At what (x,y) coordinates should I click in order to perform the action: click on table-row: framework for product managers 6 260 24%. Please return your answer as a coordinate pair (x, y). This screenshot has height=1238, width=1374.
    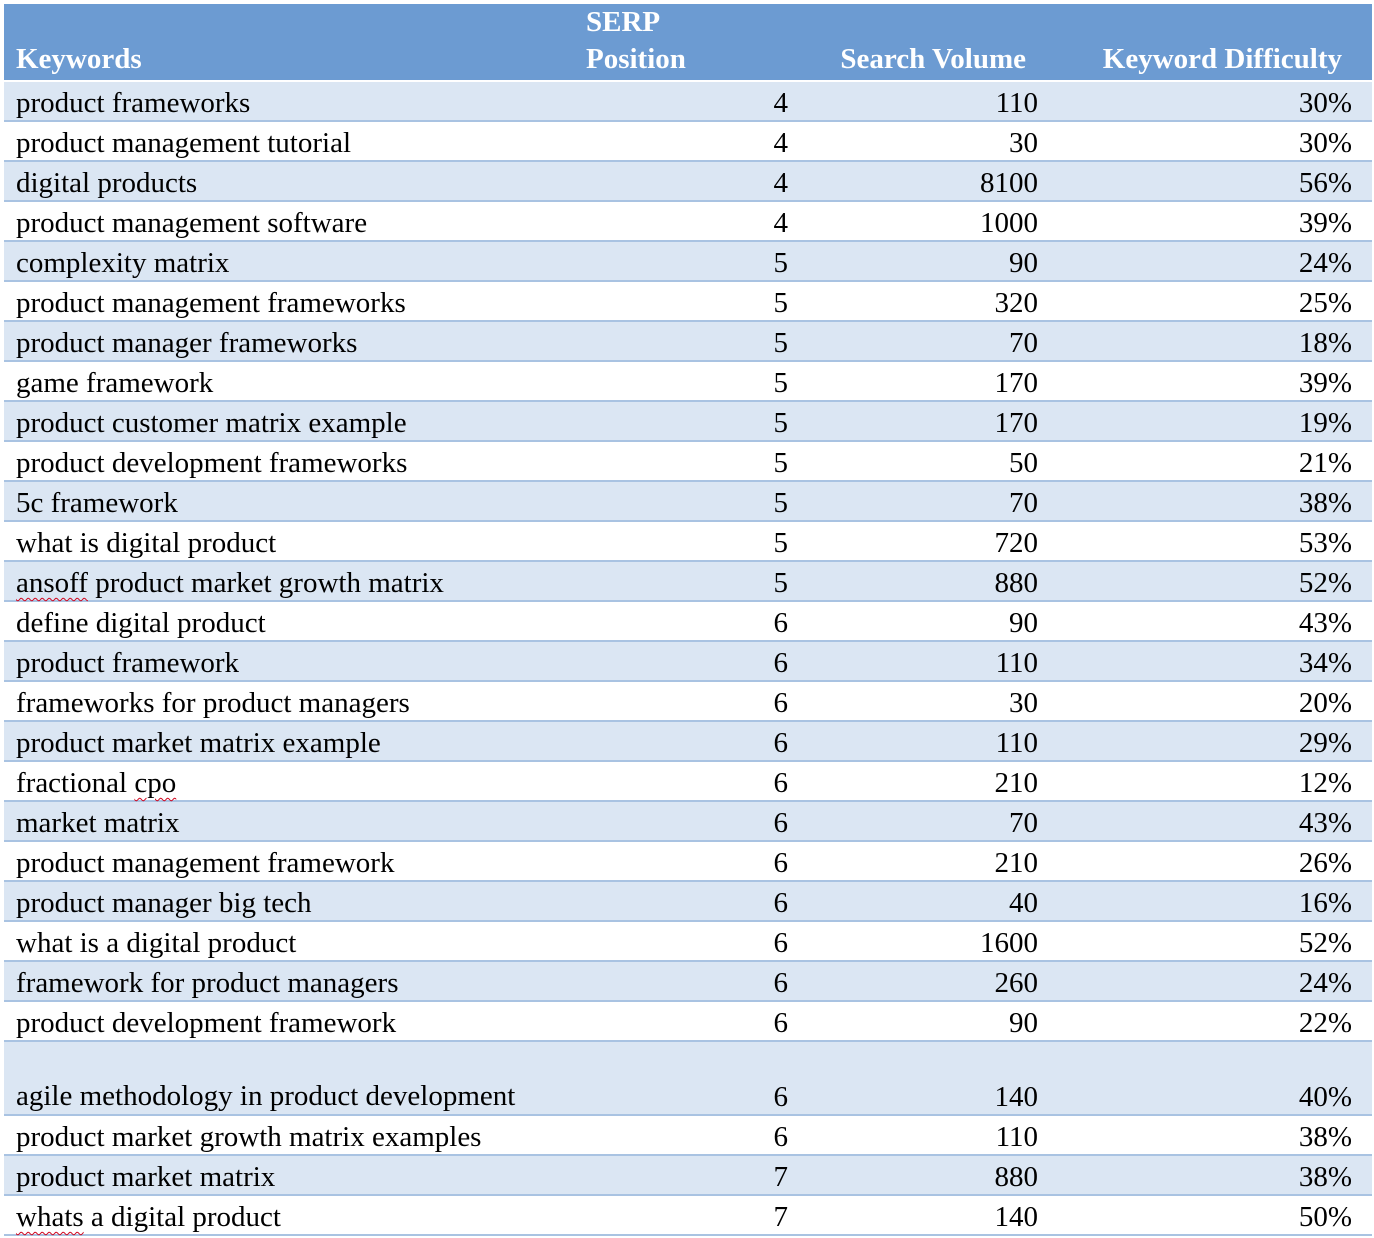
    Looking at the image, I should click on (688, 981).